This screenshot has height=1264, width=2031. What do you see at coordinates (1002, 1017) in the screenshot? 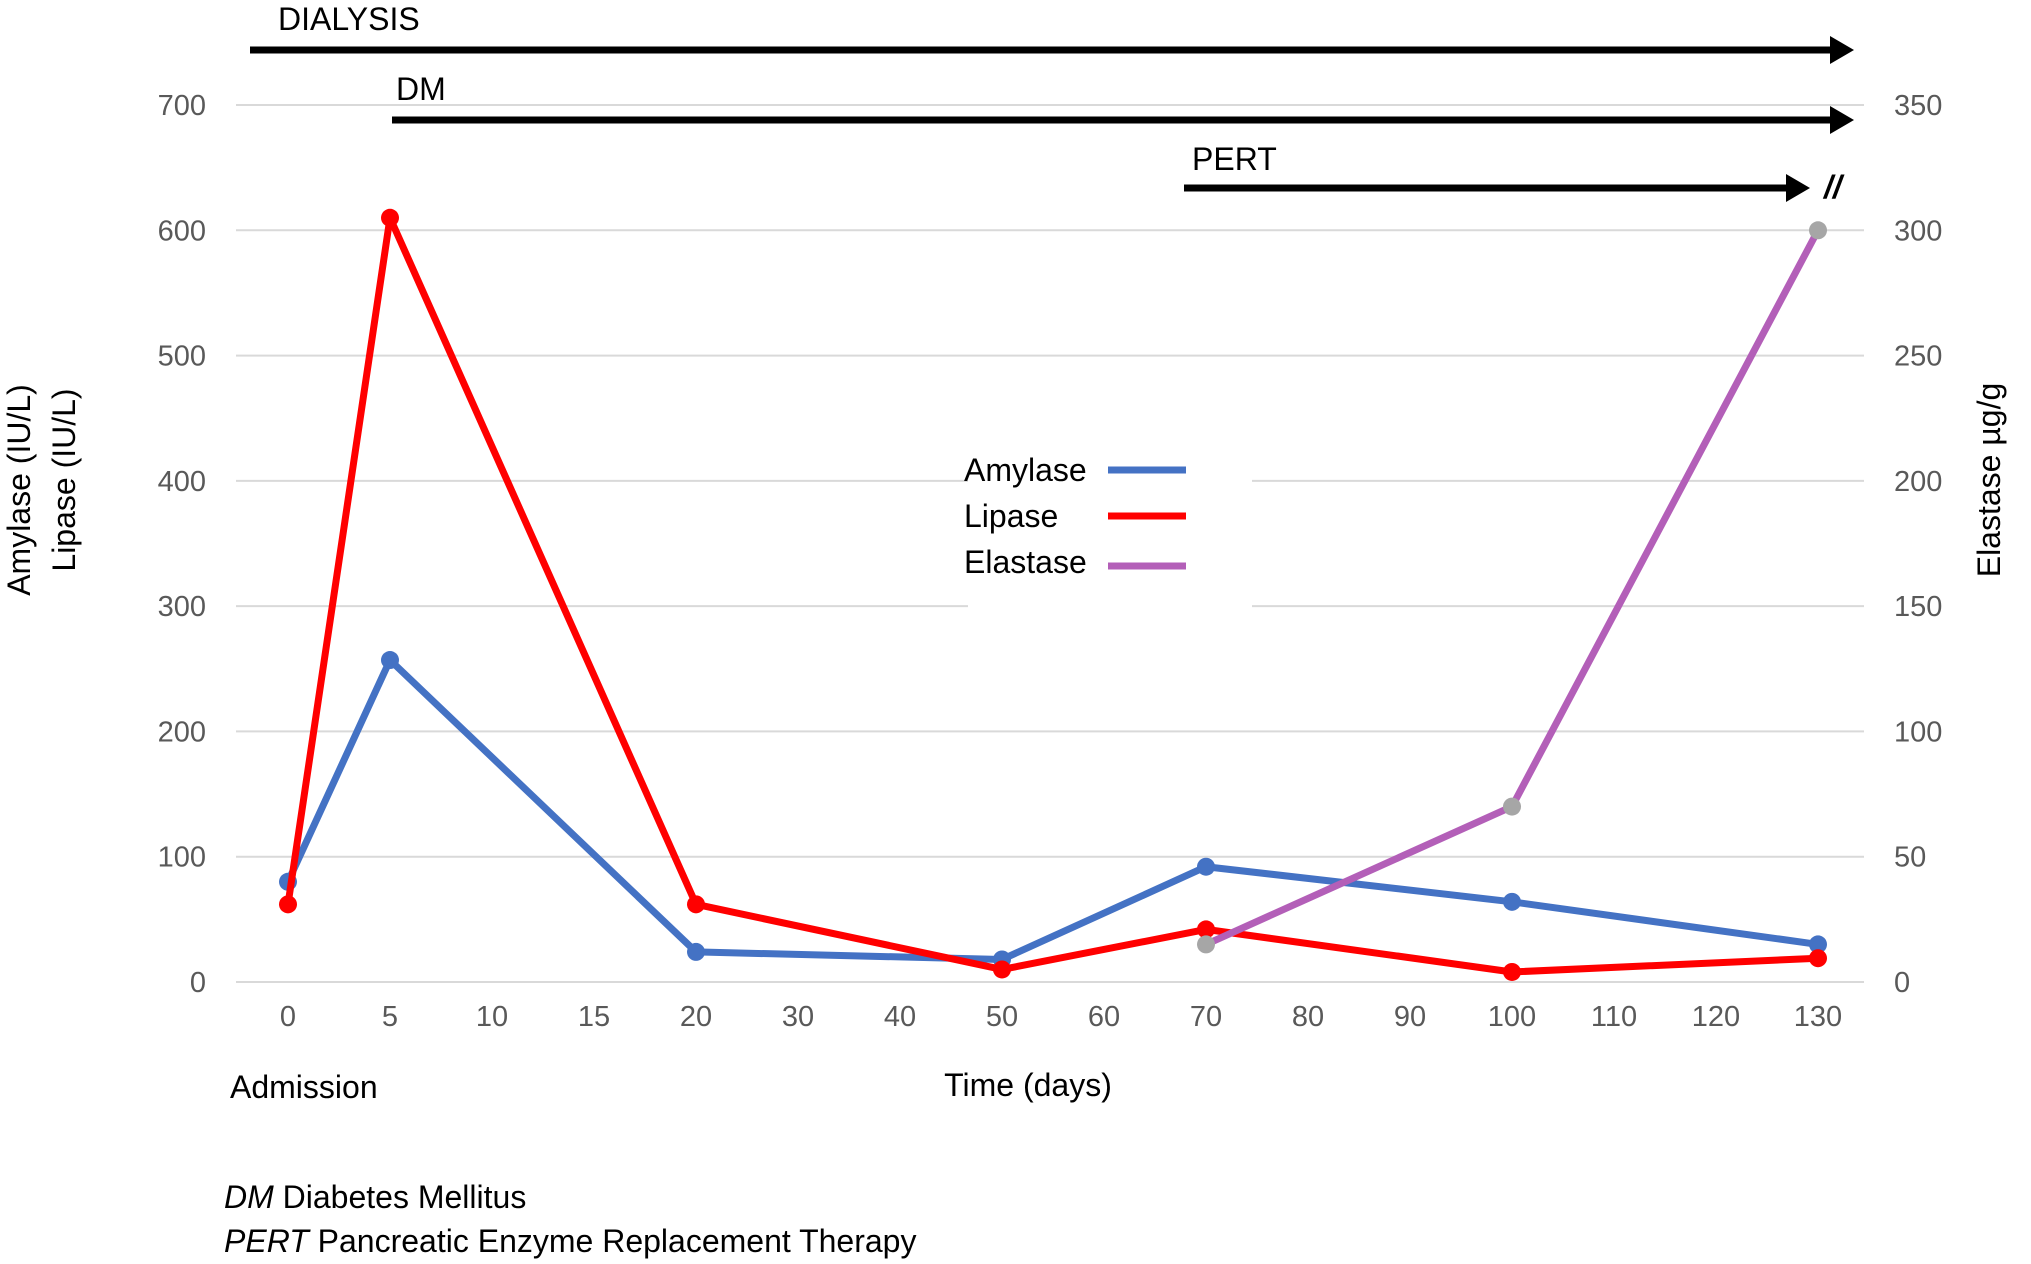
I see `x-tick-label: 50` at bounding box center [1002, 1017].